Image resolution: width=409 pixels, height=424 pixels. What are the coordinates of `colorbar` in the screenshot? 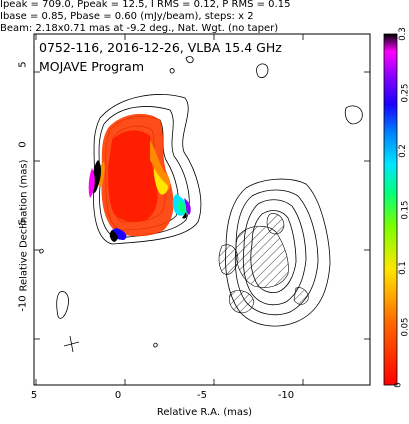 It's located at (390, 209).